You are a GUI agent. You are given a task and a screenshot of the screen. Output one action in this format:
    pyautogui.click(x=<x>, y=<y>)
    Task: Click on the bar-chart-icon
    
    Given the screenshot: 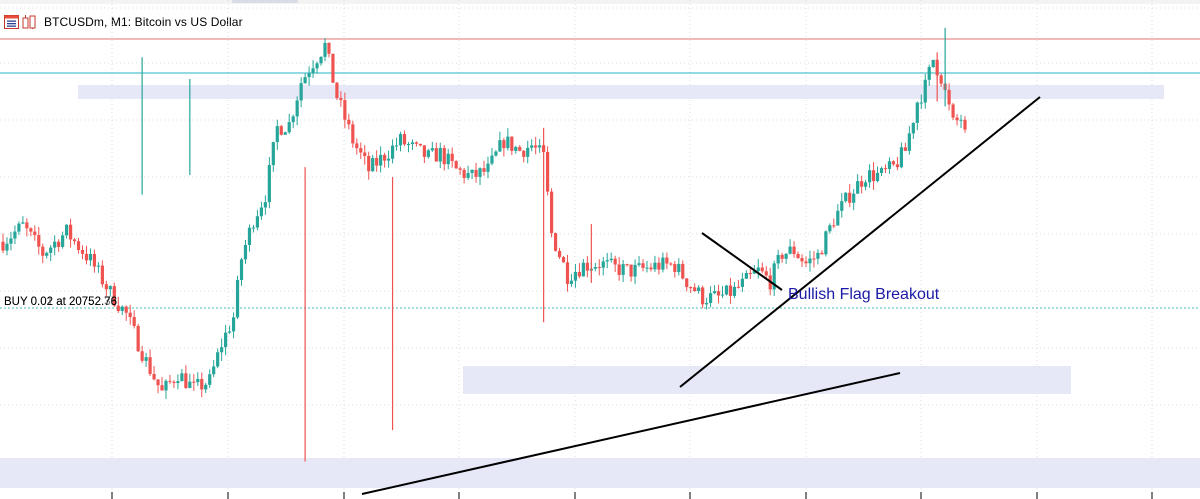 What is the action you would take?
    pyautogui.click(x=29, y=22)
    